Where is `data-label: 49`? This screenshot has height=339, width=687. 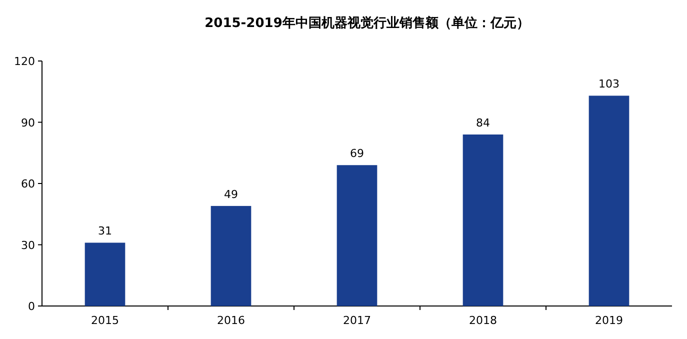 data-label: 49 is located at coordinates (231, 194).